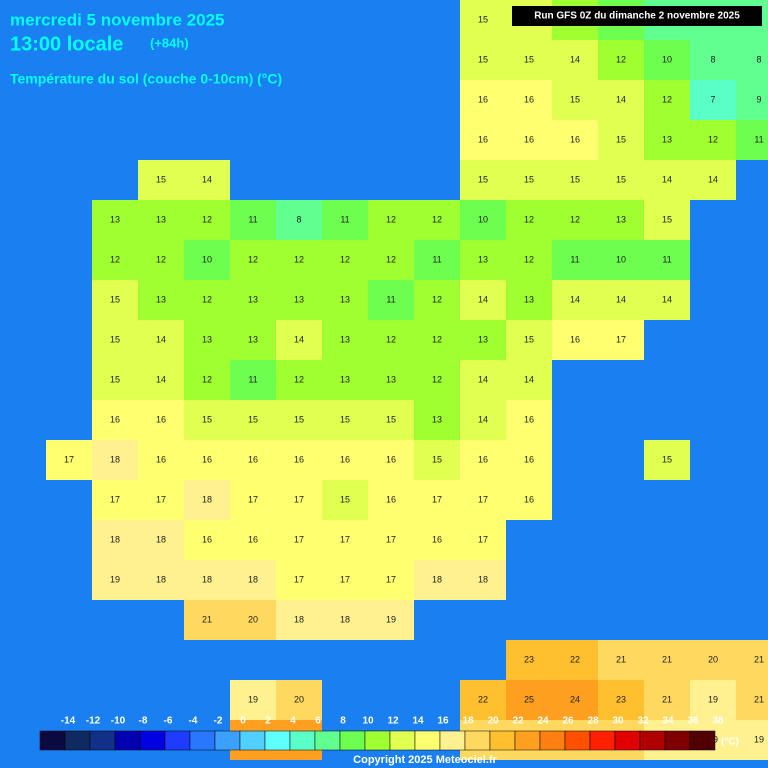 The height and width of the screenshot is (768, 768). I want to click on lead: (+84h), so click(169, 42).